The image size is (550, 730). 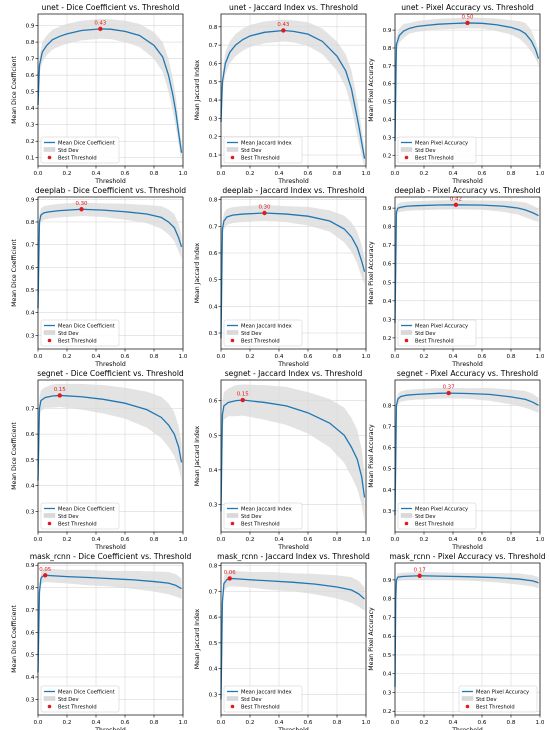 I want to click on best-threshold-label: 0.15, so click(x=243, y=395).